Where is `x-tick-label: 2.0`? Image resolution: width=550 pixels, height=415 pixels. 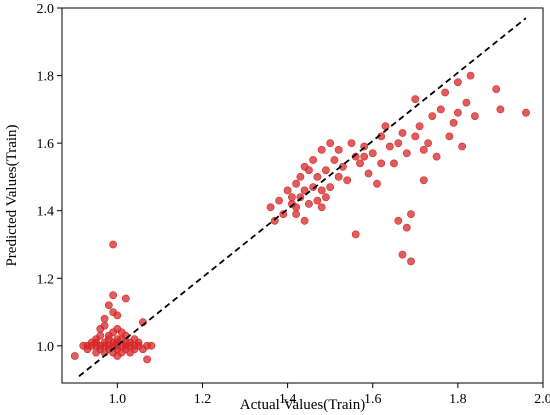
x-tick-label: 2.0 is located at coordinates (542, 399).